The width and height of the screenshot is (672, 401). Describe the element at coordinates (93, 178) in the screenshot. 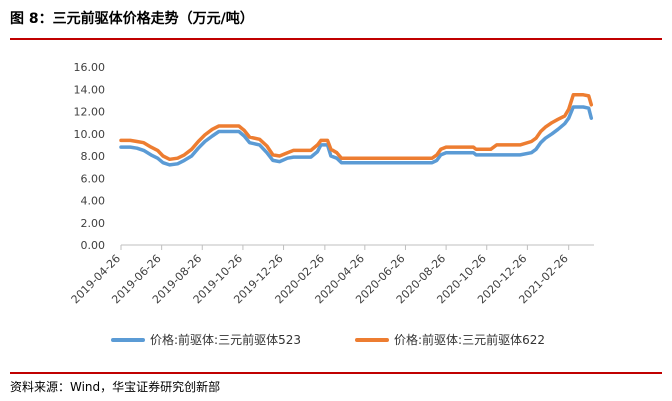

I see `y-tick-label: 6.00` at that location.